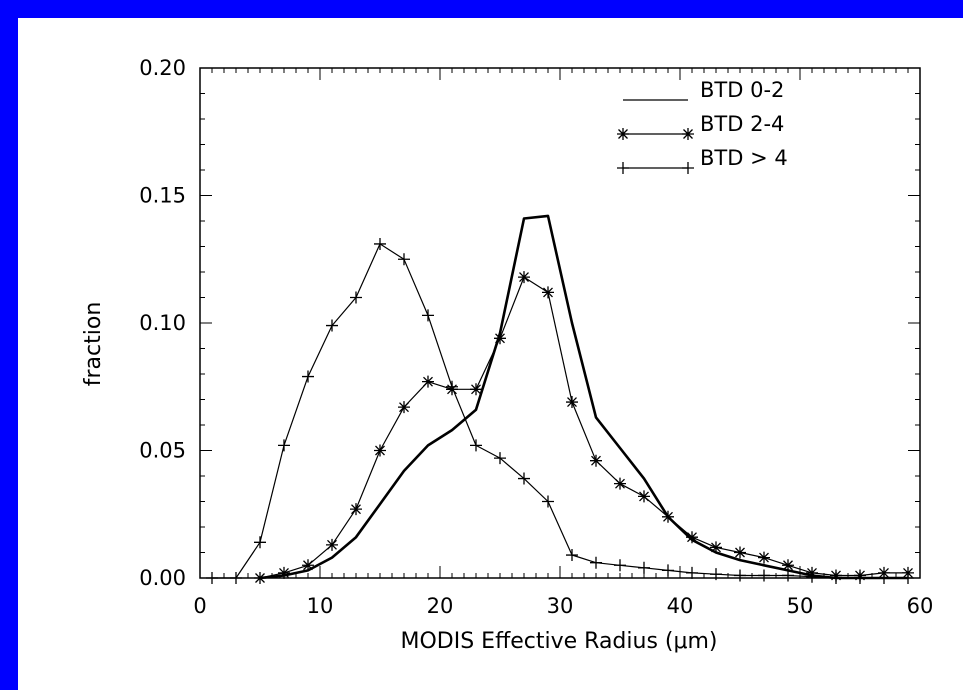  I want to click on y-axis-title: fraction, so click(93, 344).